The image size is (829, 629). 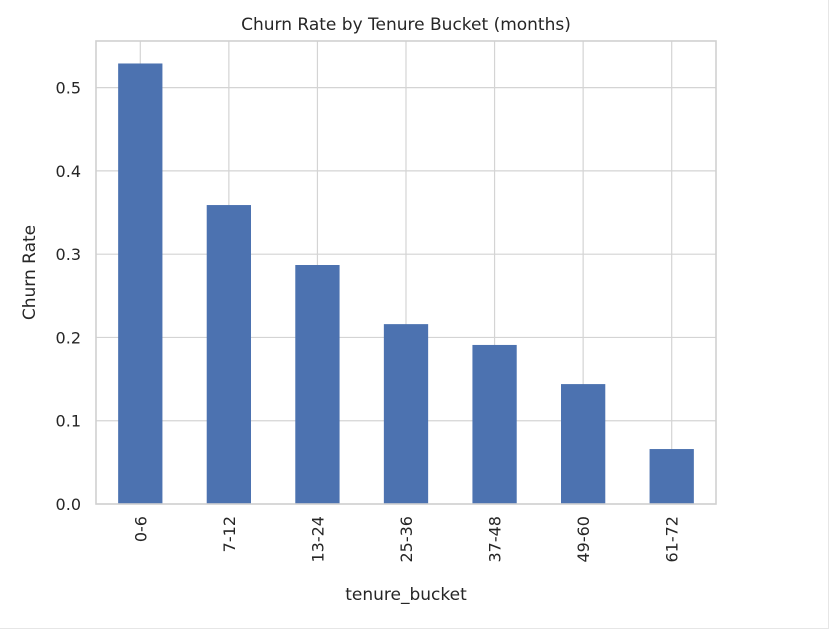 I want to click on x-tick-label: 7-12, so click(x=229, y=534).